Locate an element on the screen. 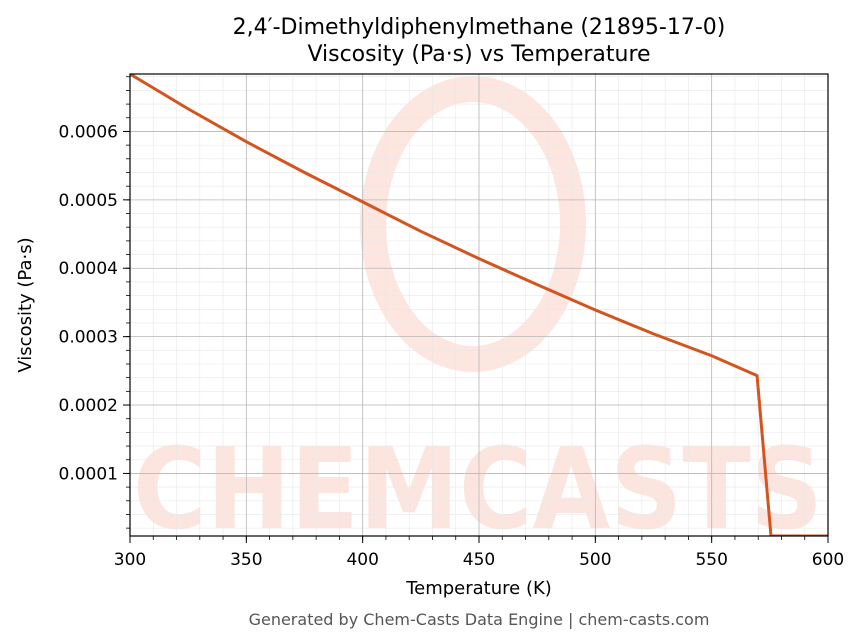 This screenshot has width=863, height=644. y-tick-label: 0.0002 is located at coordinates (88, 406).